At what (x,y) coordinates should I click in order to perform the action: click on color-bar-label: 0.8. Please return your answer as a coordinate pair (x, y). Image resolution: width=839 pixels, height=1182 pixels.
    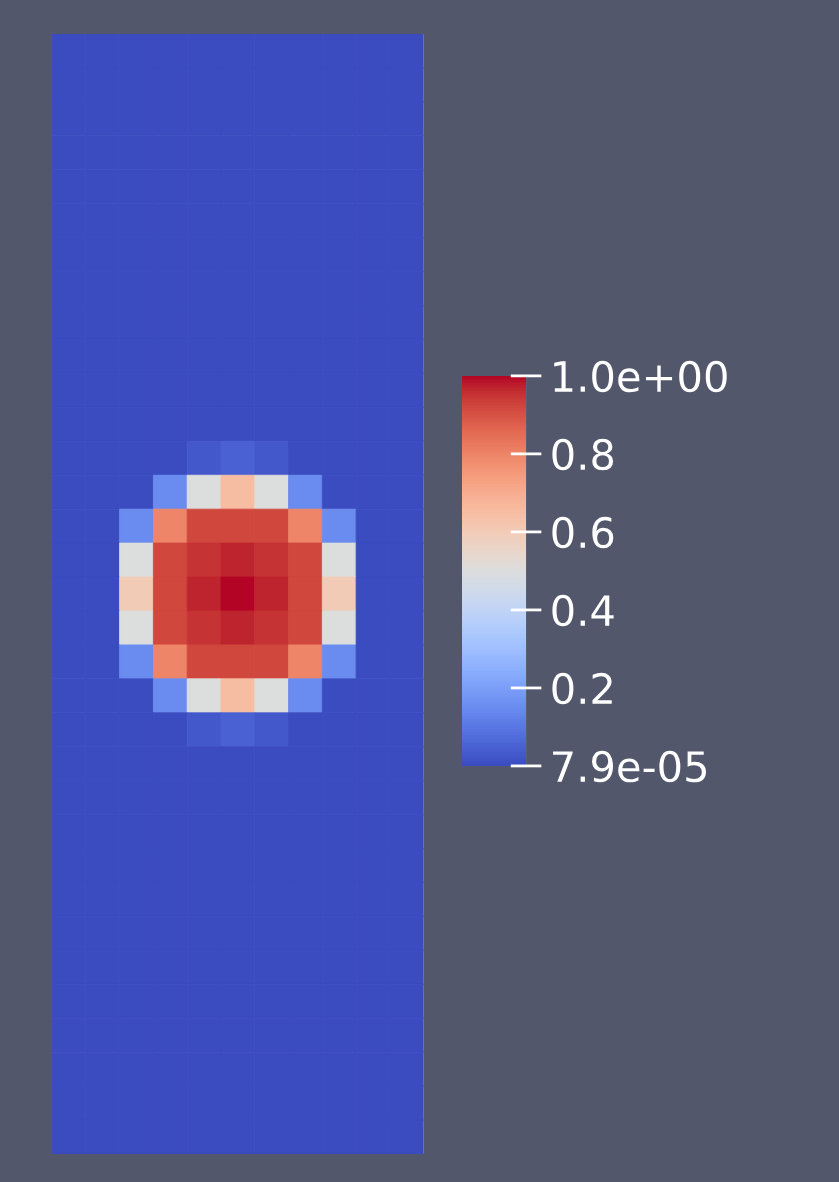
    Looking at the image, I should click on (583, 454).